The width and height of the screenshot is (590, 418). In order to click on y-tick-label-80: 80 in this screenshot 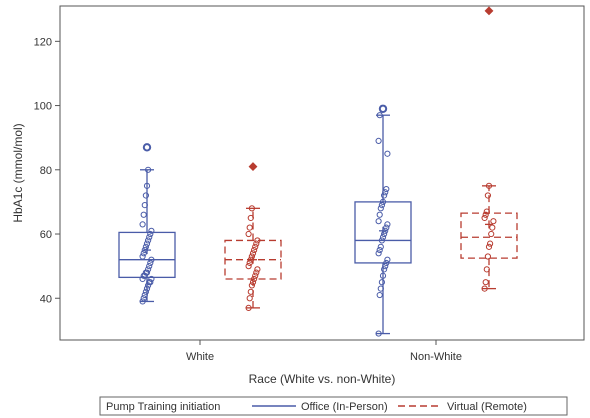, I will do `click(46, 171)`.